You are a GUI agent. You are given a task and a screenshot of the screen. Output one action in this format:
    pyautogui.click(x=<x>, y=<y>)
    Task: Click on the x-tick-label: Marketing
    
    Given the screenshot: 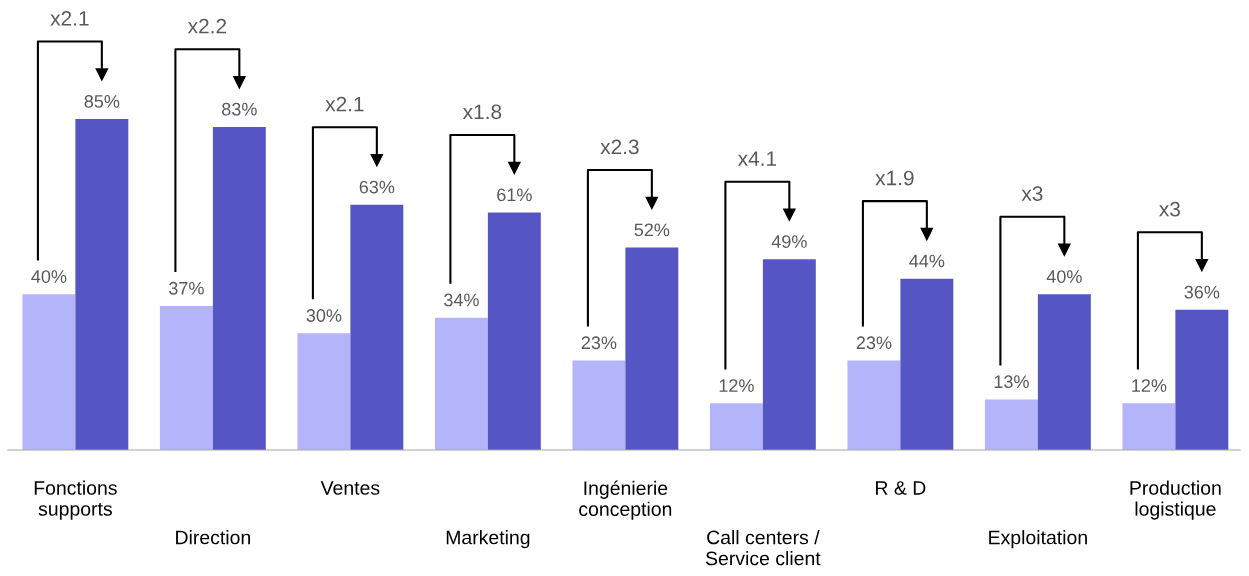 What is the action you would take?
    pyautogui.click(x=488, y=539)
    